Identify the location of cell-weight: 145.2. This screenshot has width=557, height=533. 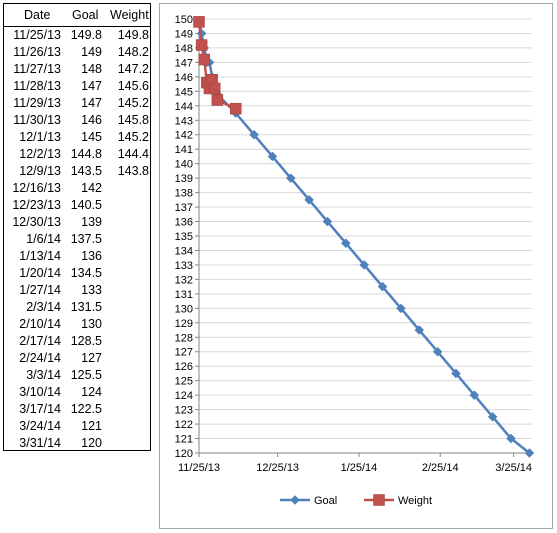
(133, 137).